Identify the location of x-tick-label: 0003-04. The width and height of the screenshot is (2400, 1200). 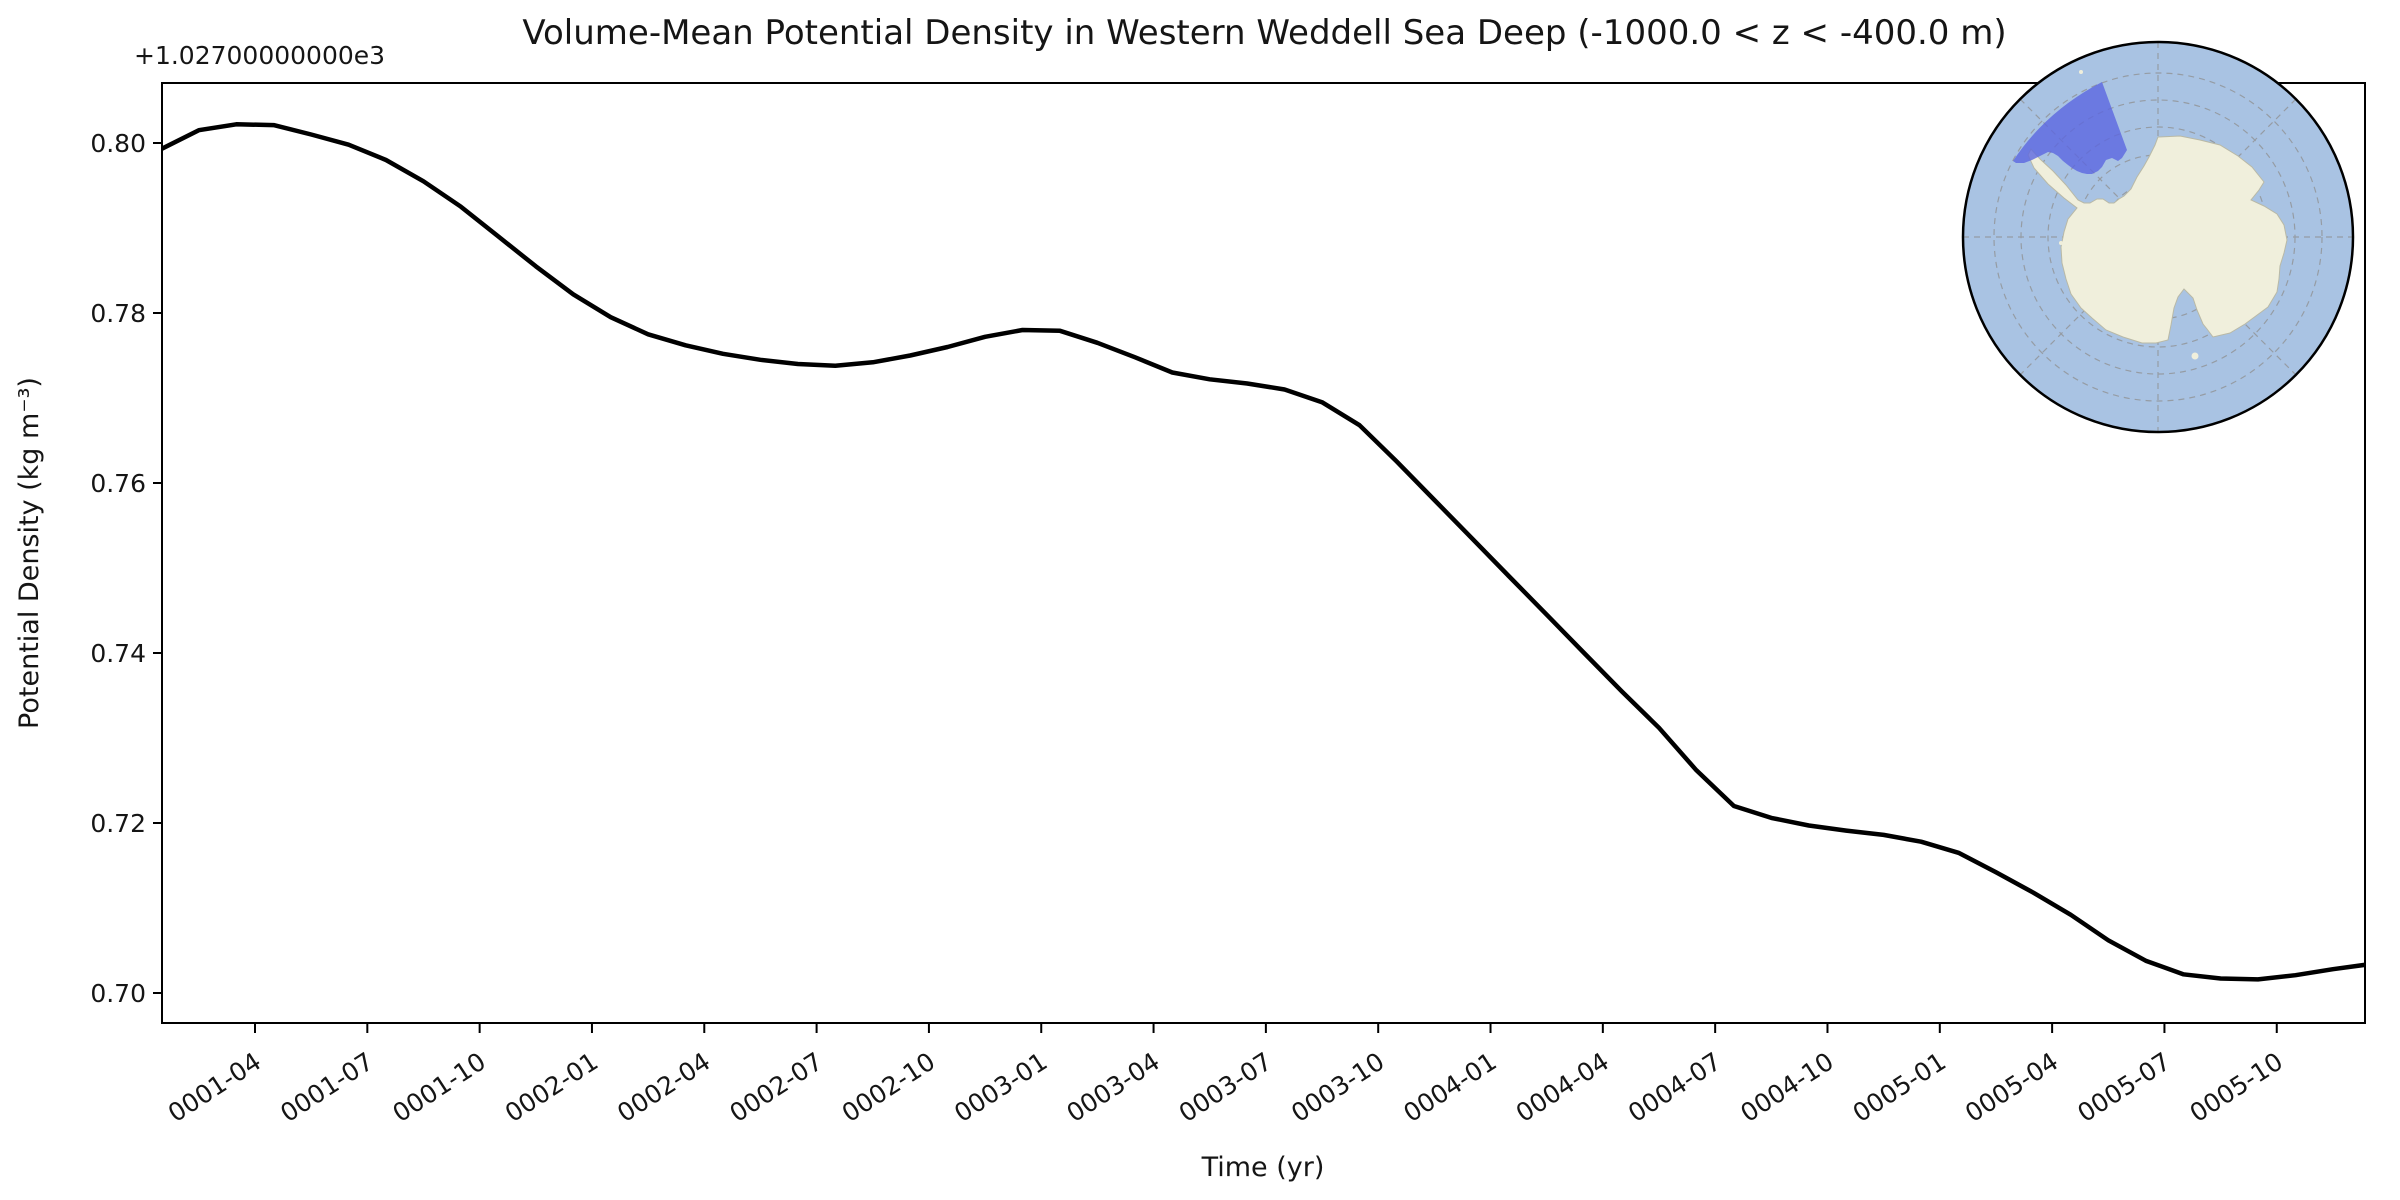
(1112, 1087).